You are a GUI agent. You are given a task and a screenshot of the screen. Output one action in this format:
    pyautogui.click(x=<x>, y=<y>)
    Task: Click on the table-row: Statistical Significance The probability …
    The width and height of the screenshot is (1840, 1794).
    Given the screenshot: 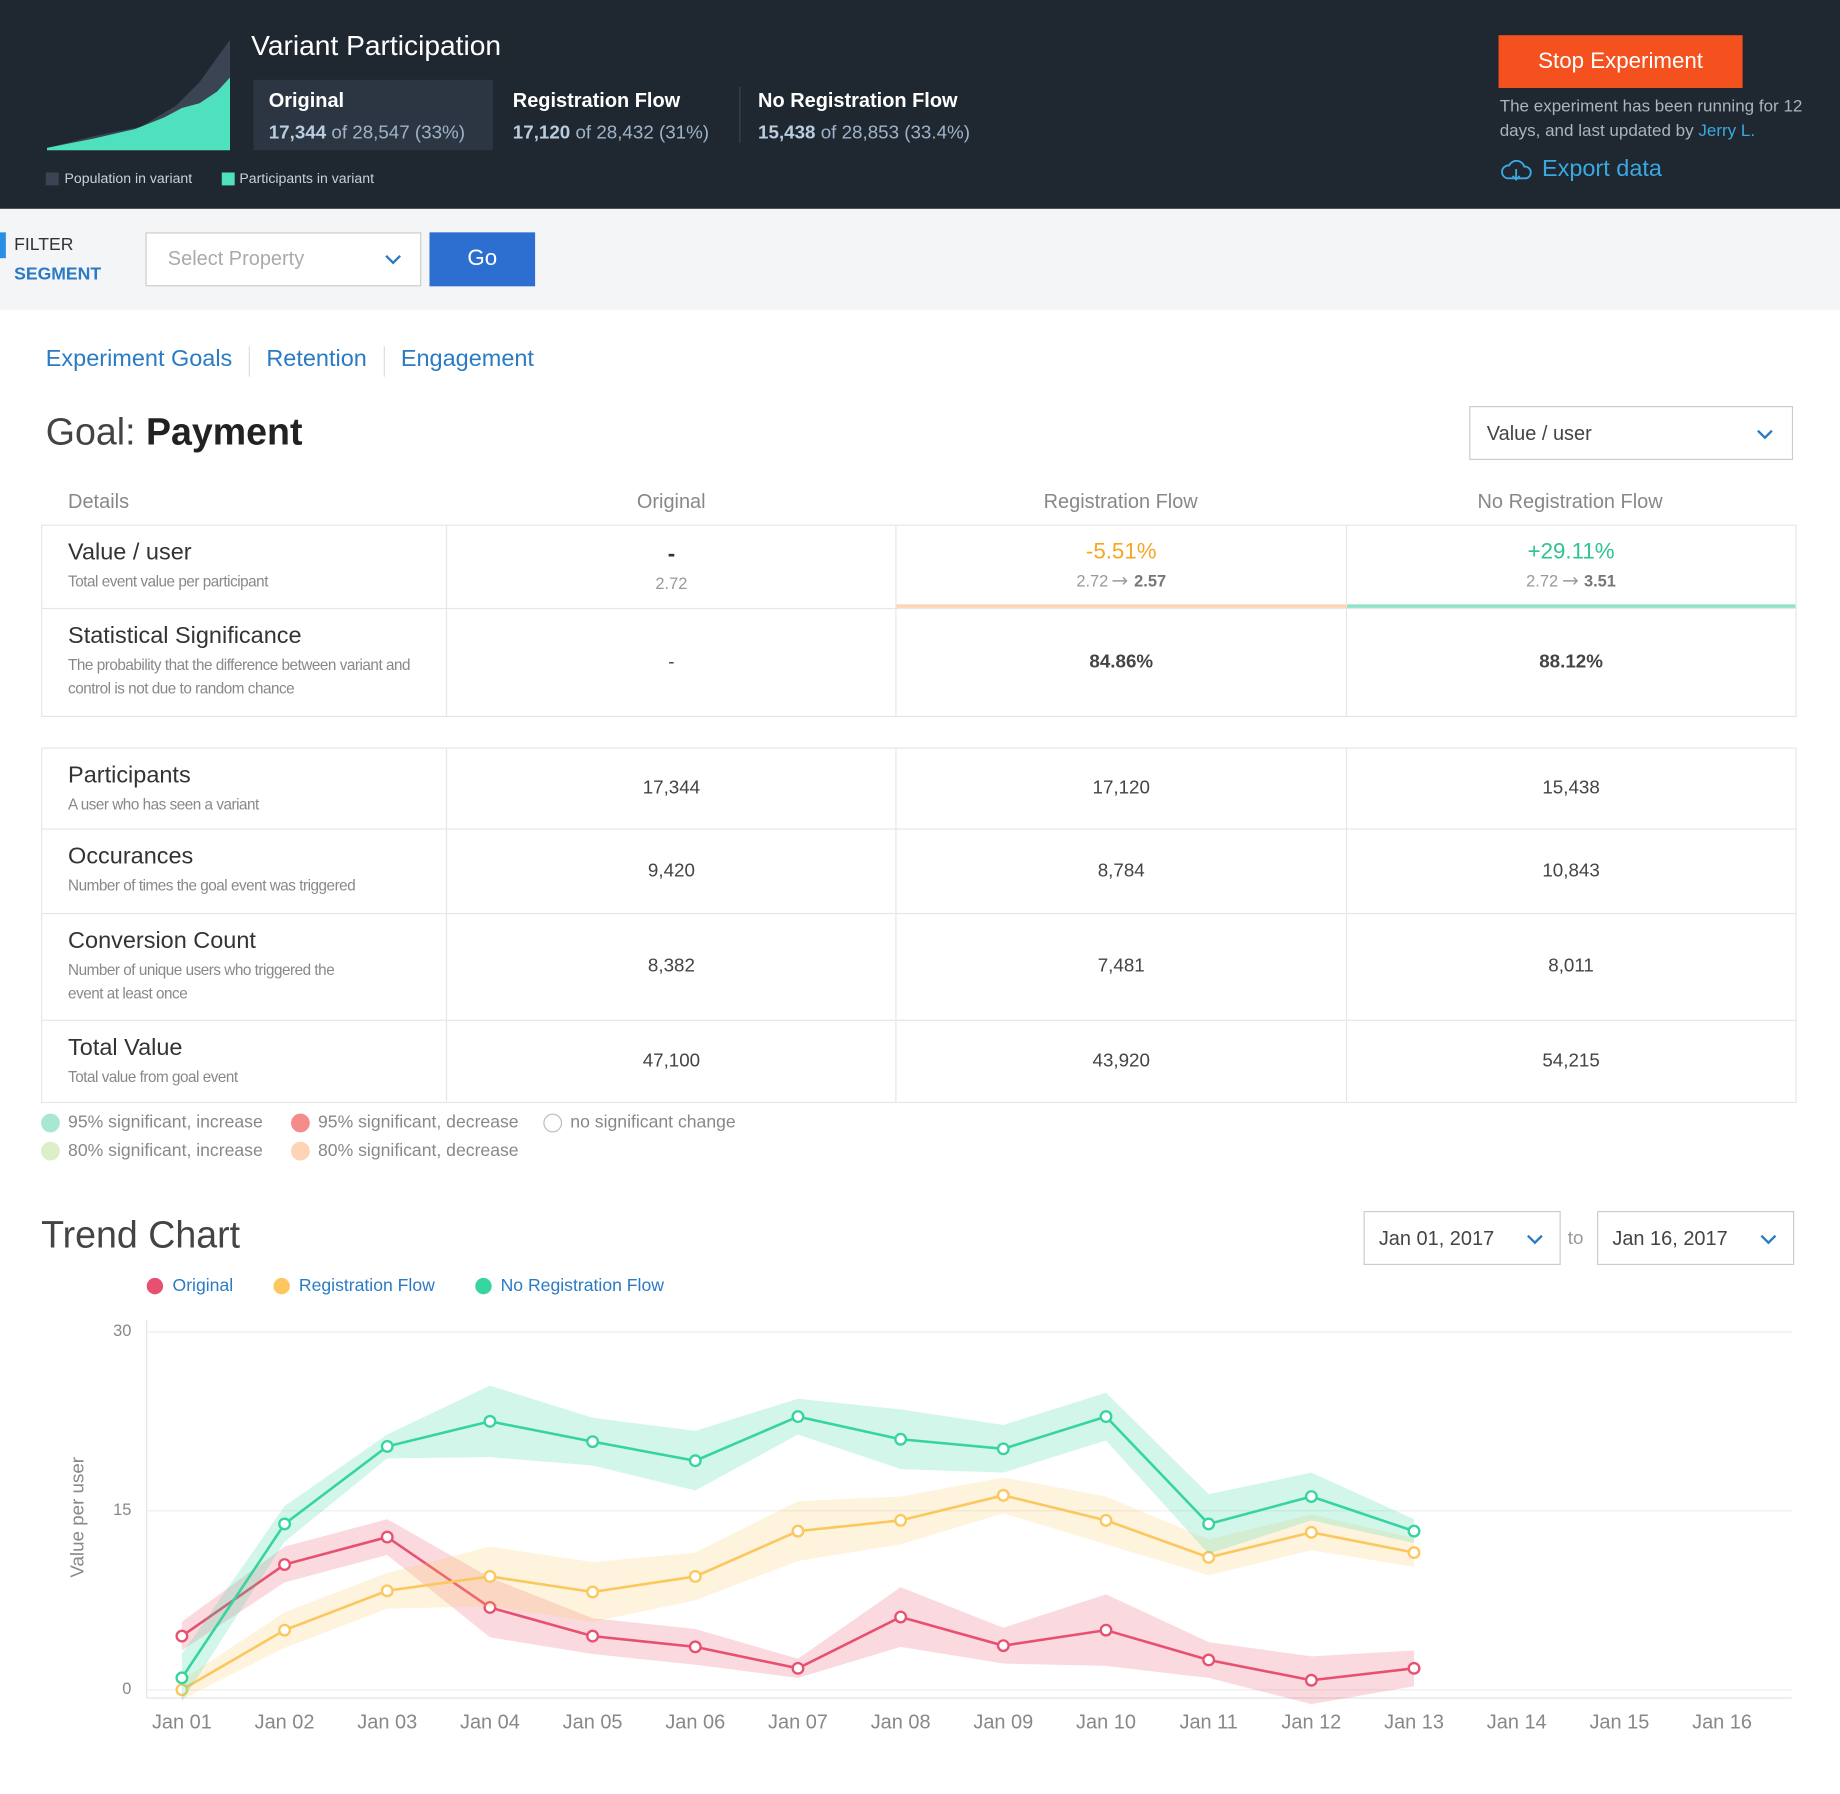 What is the action you would take?
    pyautogui.click(x=919, y=661)
    